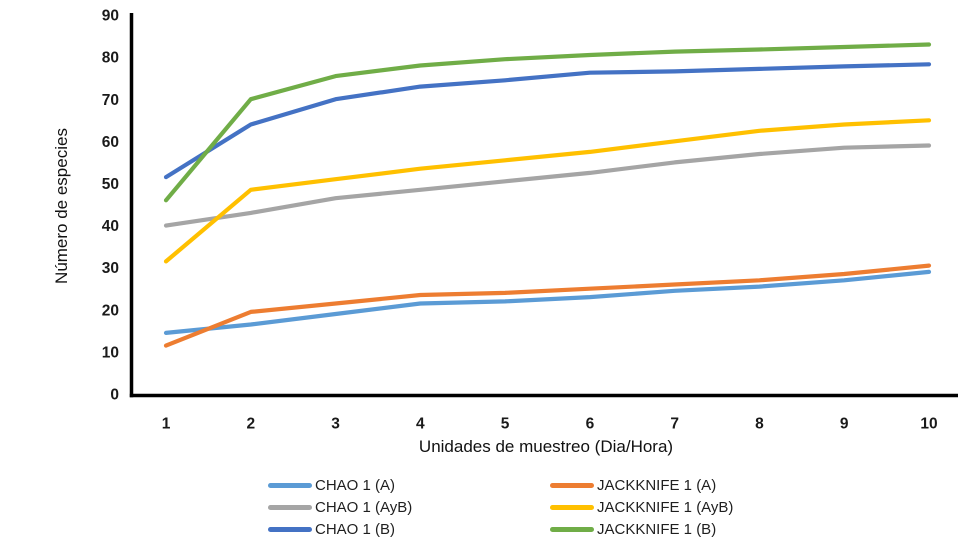 The width and height of the screenshot is (967, 544). What do you see at coordinates (590, 424) in the screenshot?
I see `x-tick-label: 6` at bounding box center [590, 424].